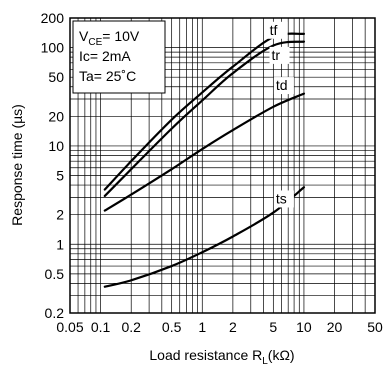 This screenshot has height=374, width=389. Describe the element at coordinates (205, 355) in the screenshot. I see `x-axis-title-prefix: Load resistance R` at that location.